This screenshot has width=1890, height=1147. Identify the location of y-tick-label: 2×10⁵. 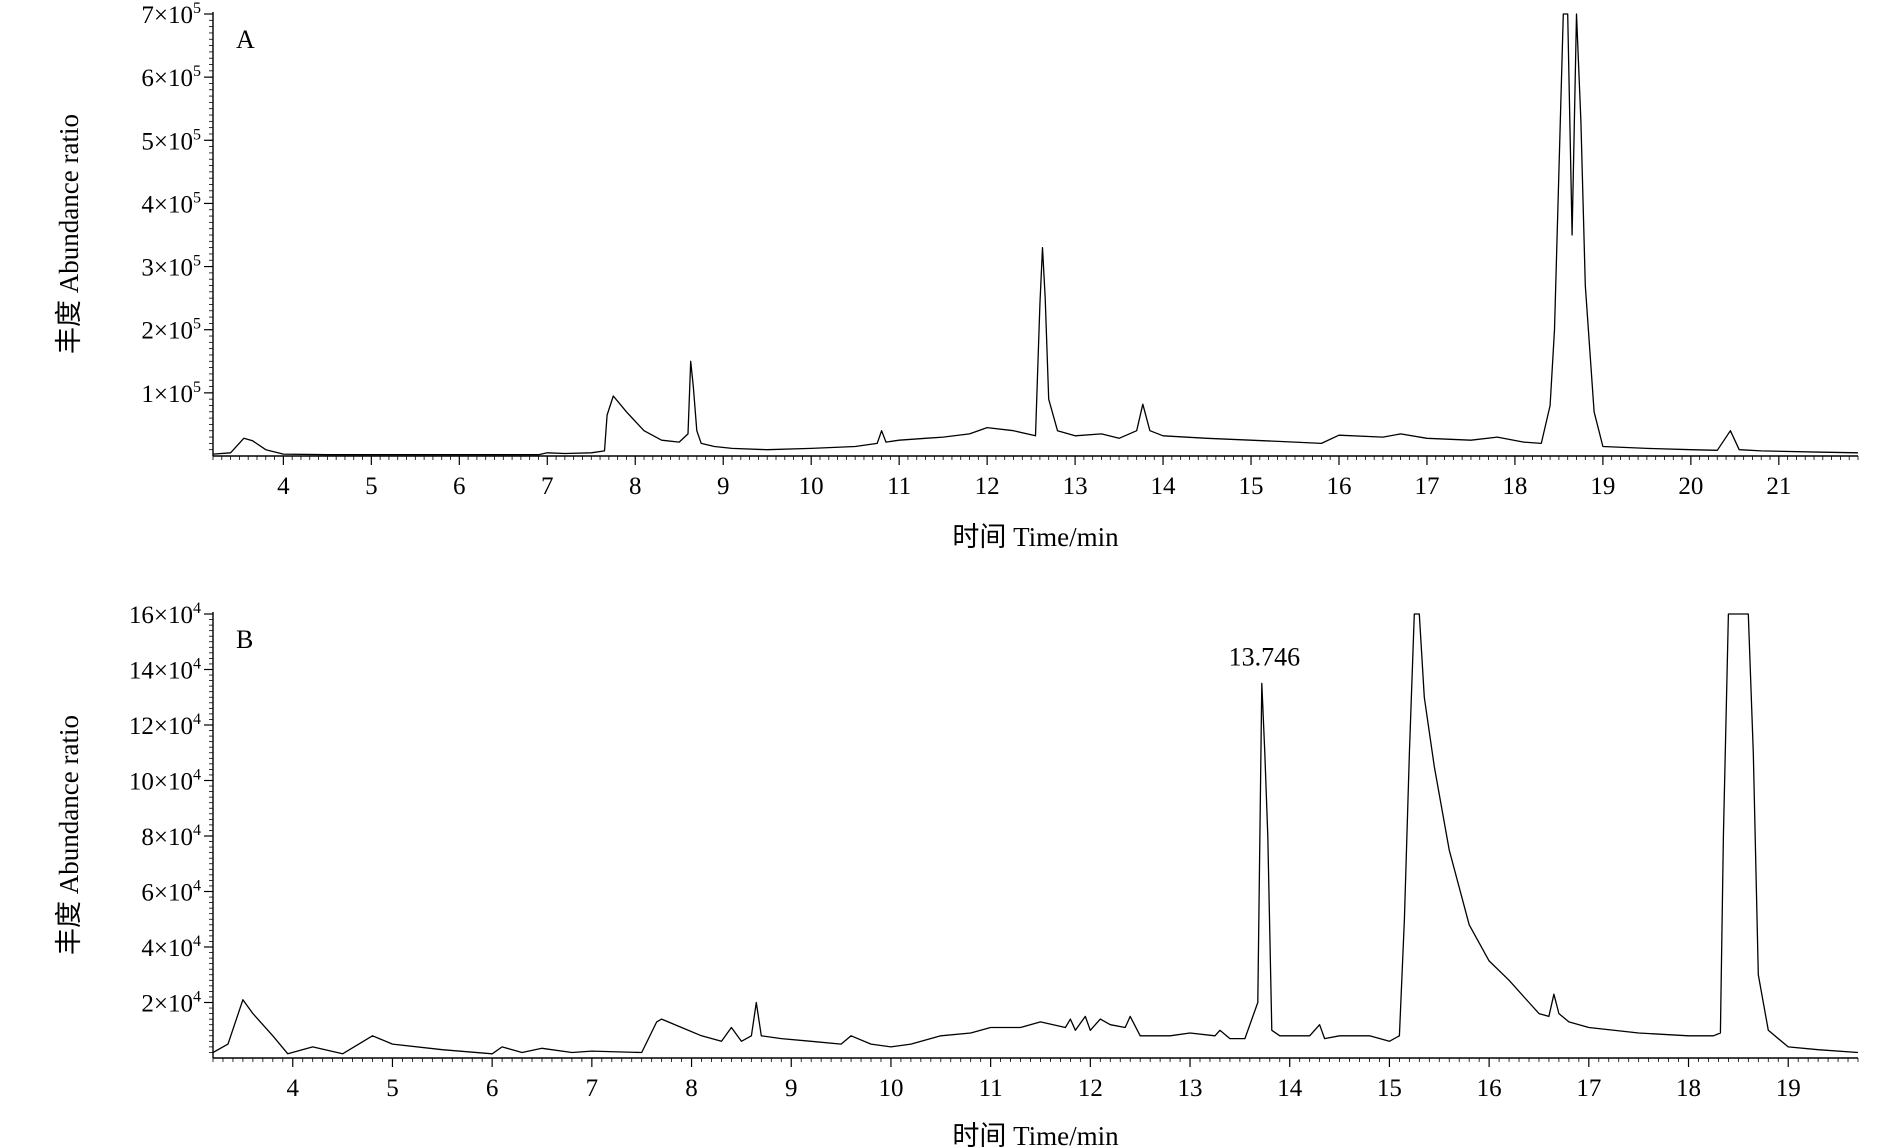
(171, 330).